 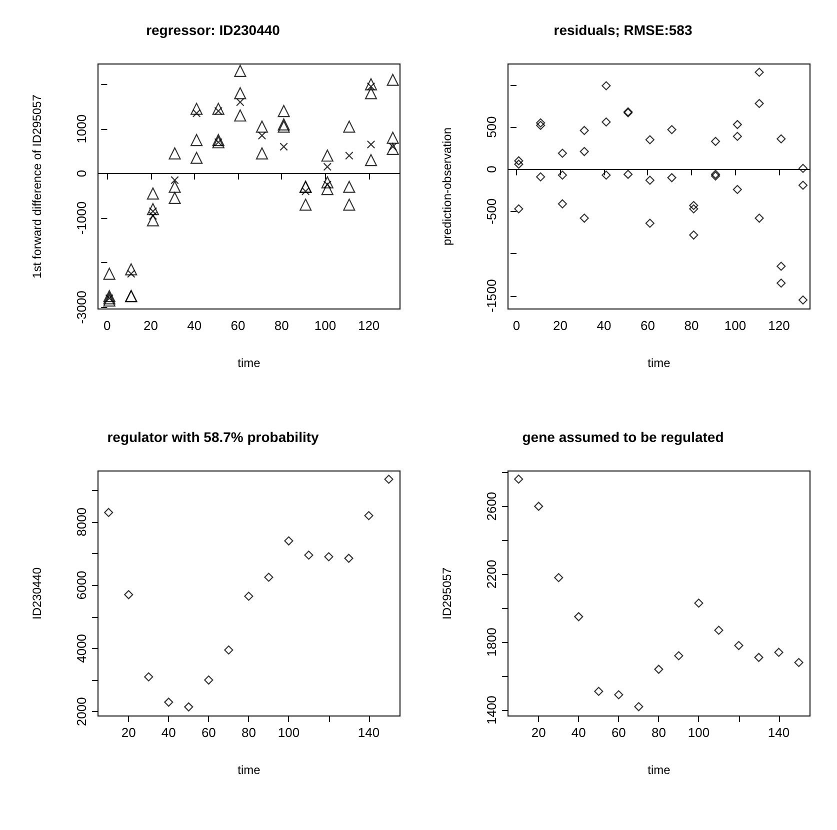 What do you see at coordinates (491, 211) in the screenshot?
I see `y-tick-label: -500` at bounding box center [491, 211].